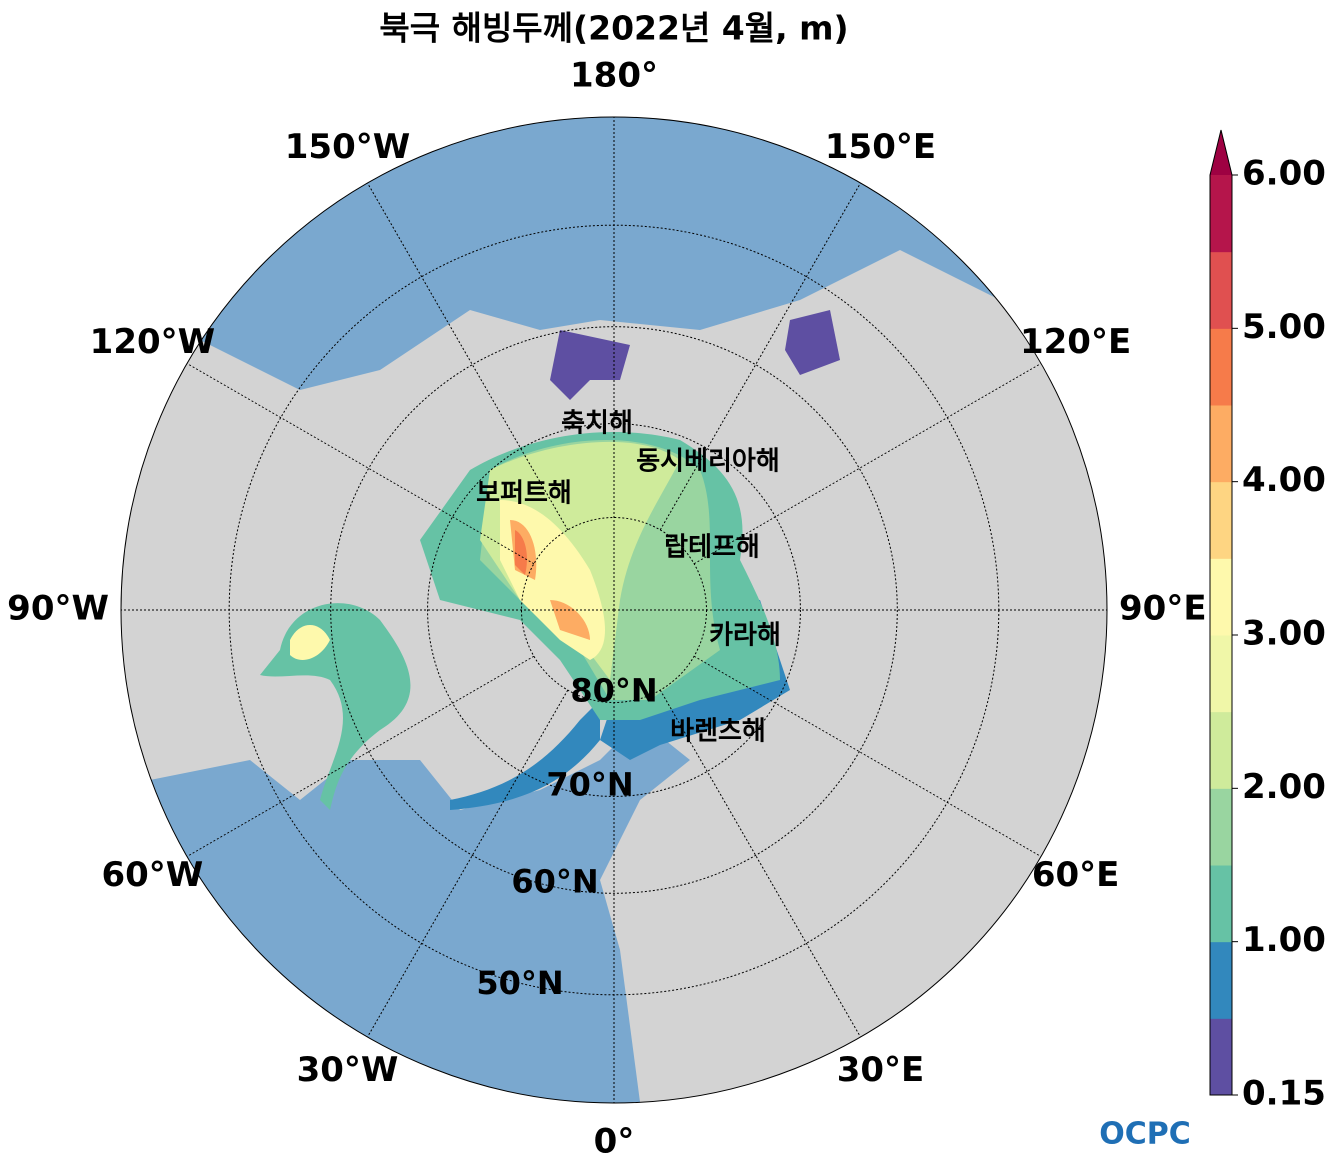 Image resolution: width=1330 pixels, height=1167 pixels. Describe the element at coordinates (1075, 342) in the screenshot. I see `longitude-label: 120°E` at that location.